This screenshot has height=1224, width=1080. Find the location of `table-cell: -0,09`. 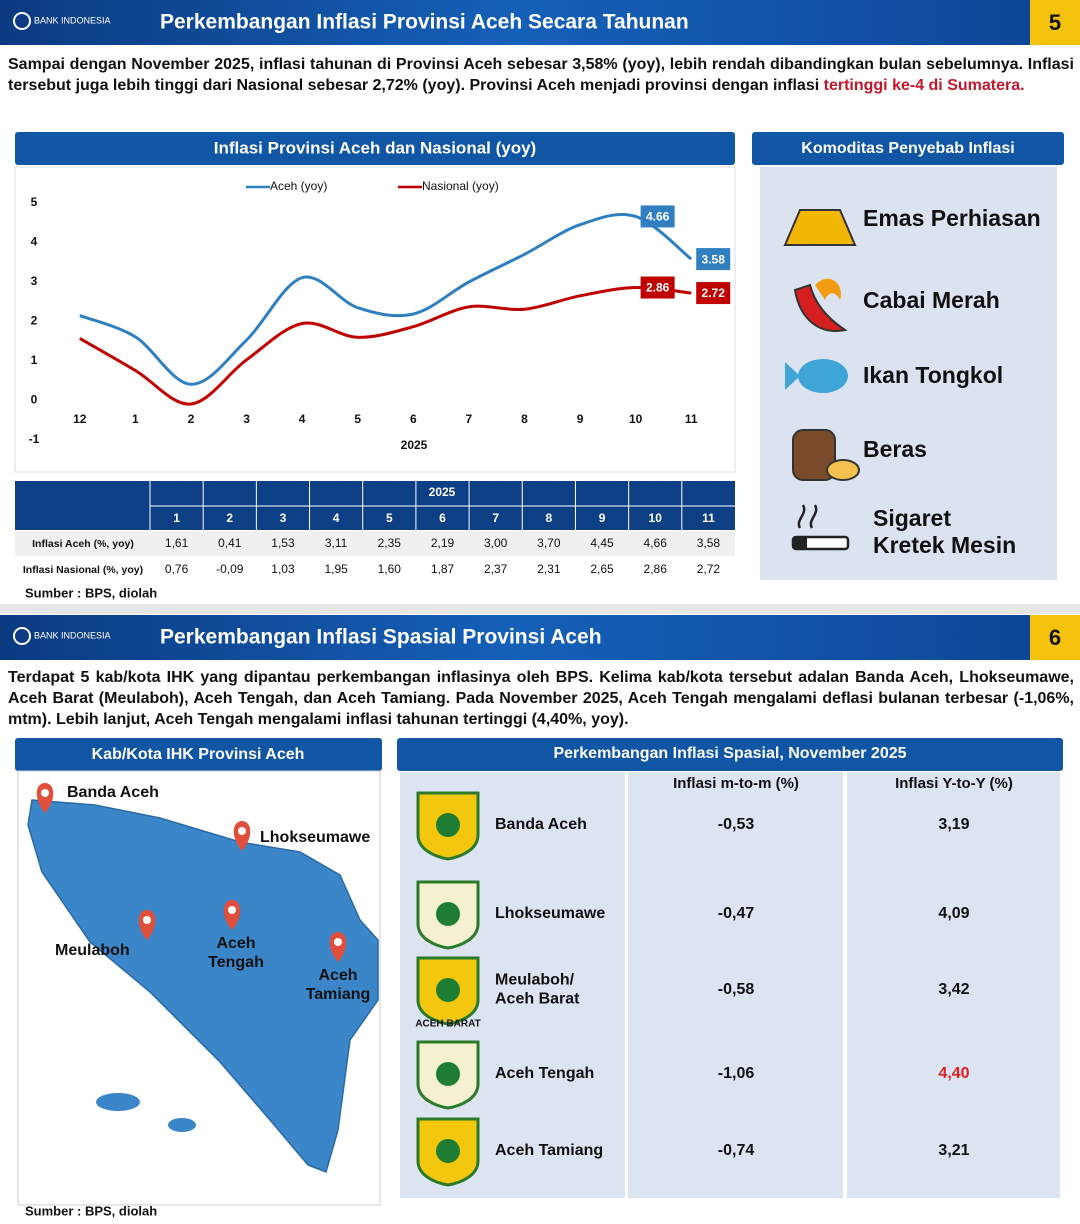

table-cell: -0,09 is located at coordinates (230, 569).